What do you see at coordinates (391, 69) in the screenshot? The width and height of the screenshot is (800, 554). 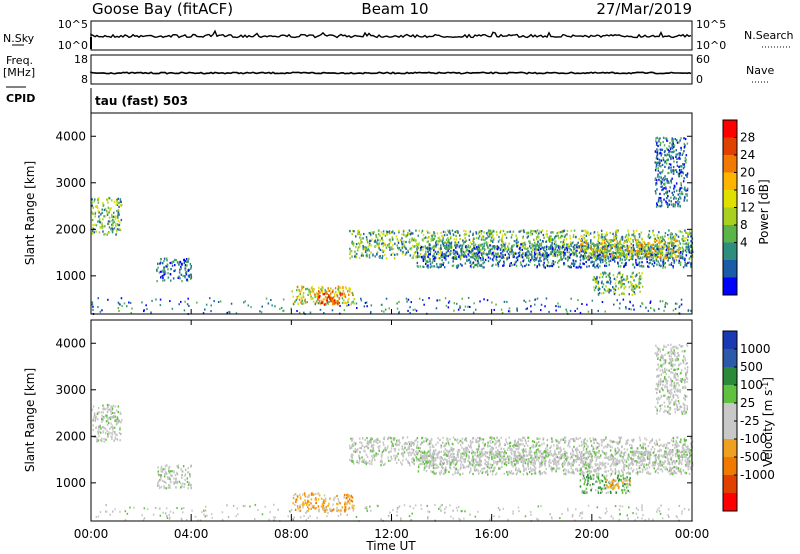 I see `freq-panel` at bounding box center [391, 69].